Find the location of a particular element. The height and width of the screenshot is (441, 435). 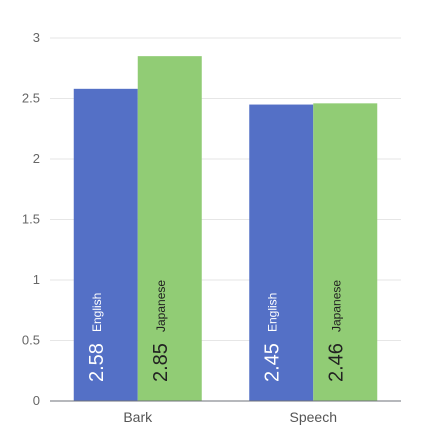

y-axis-tick-labels: 0 0.5 1 1.5 2 2.5 3 is located at coordinates (31, 219).